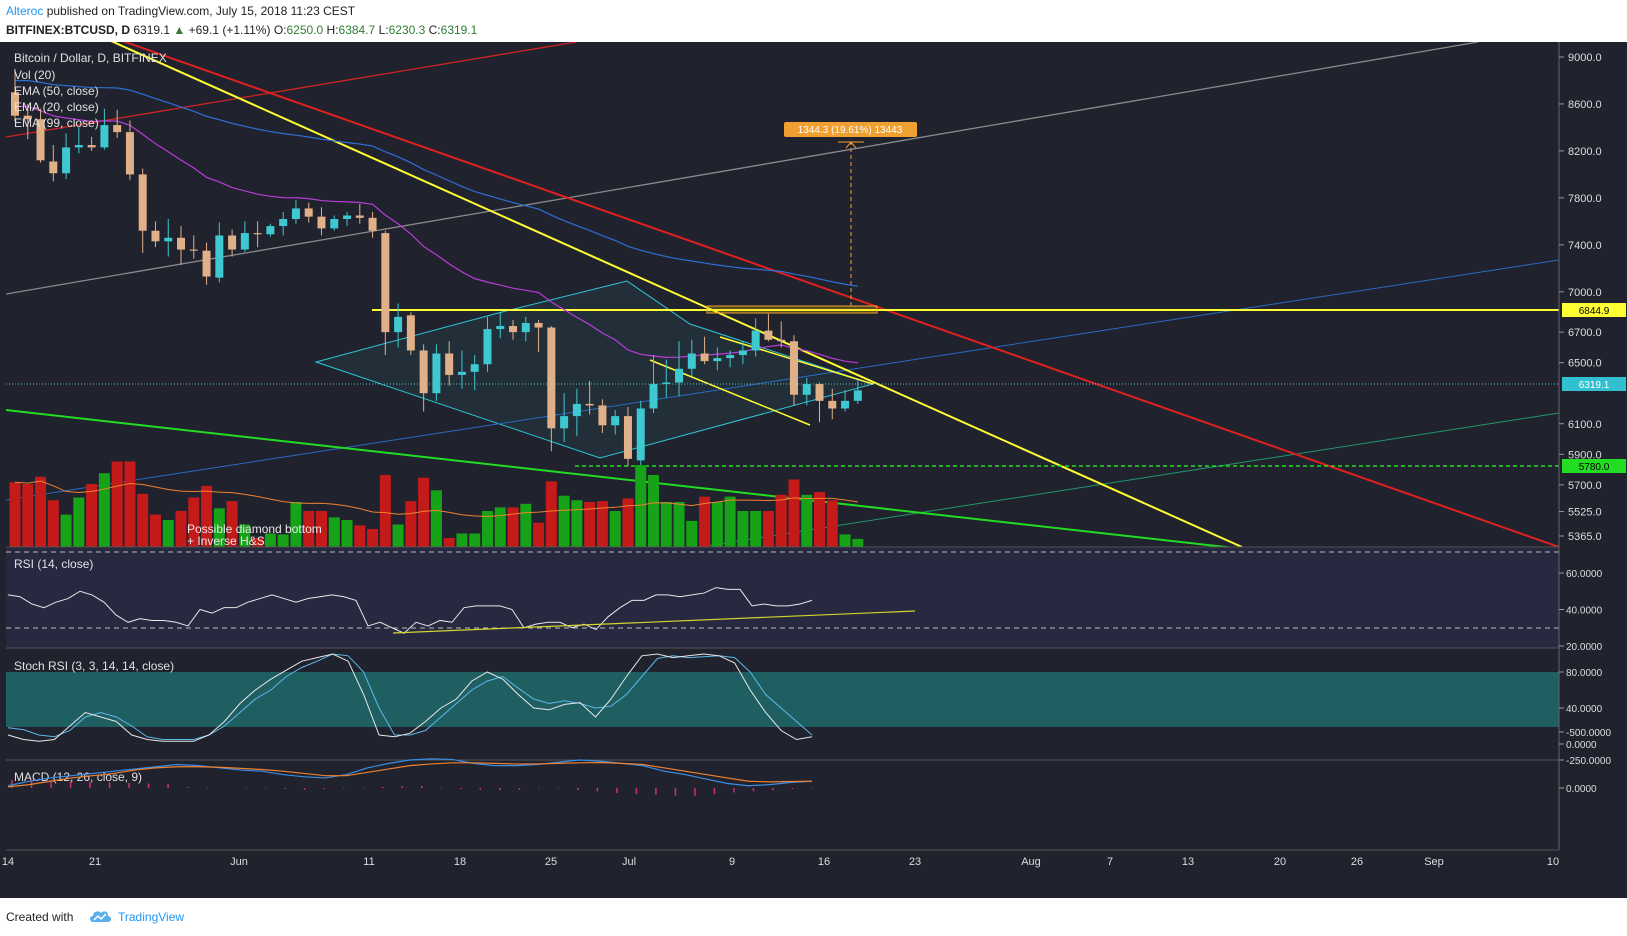 The width and height of the screenshot is (1627, 936). What do you see at coordinates (56, 123) in the screenshot?
I see `legend-ema99: EMA (99, close)` at bounding box center [56, 123].